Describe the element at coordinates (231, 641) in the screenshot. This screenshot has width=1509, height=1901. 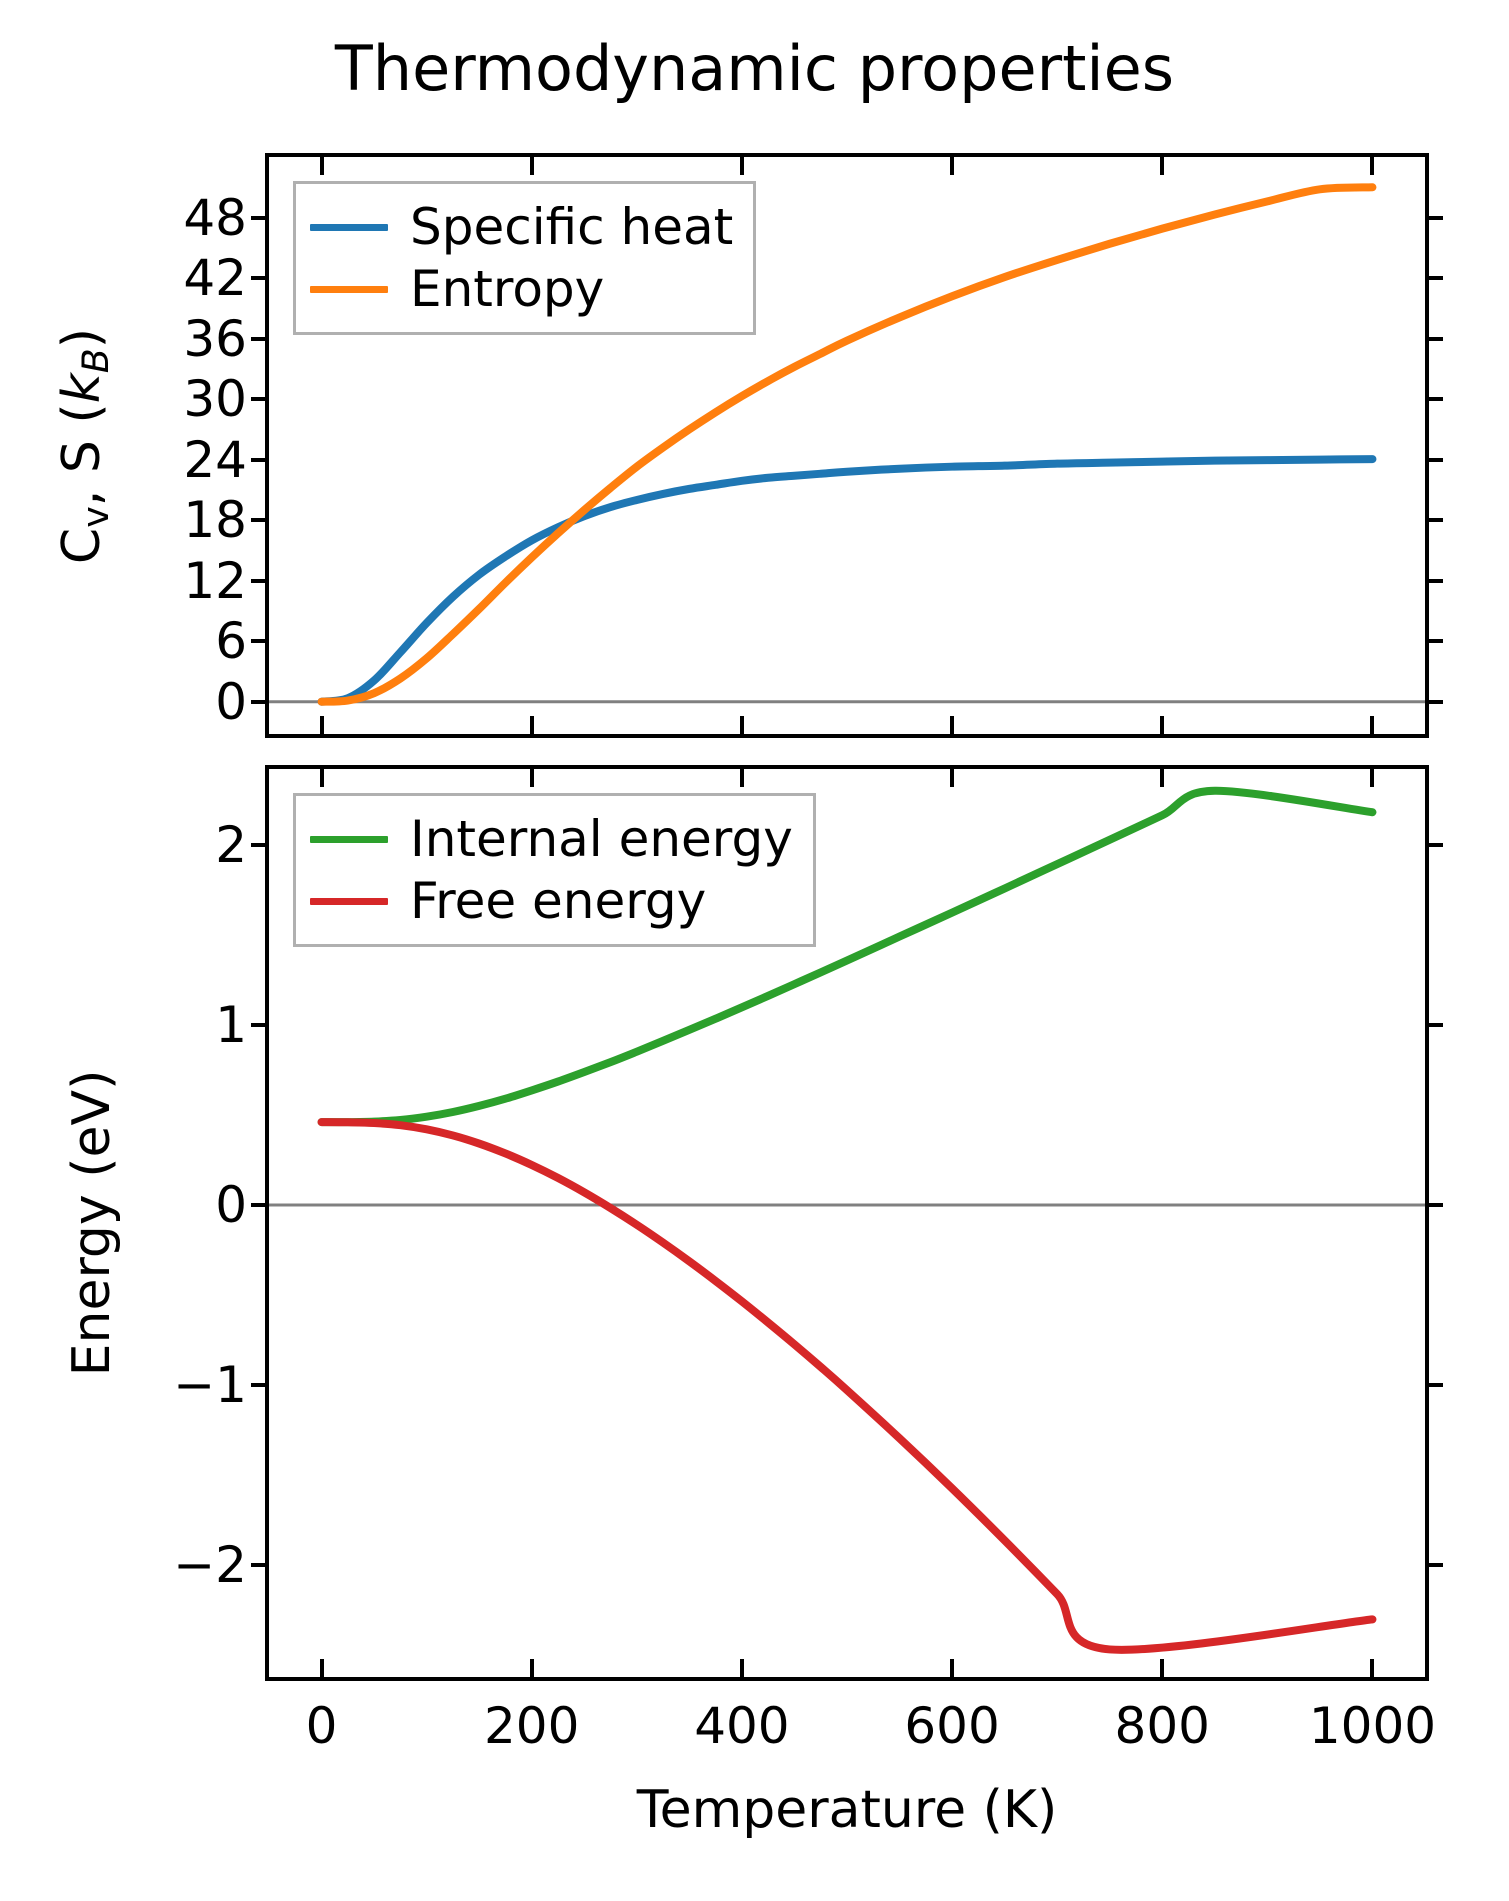
I see `y-tick-label: 6` at that location.